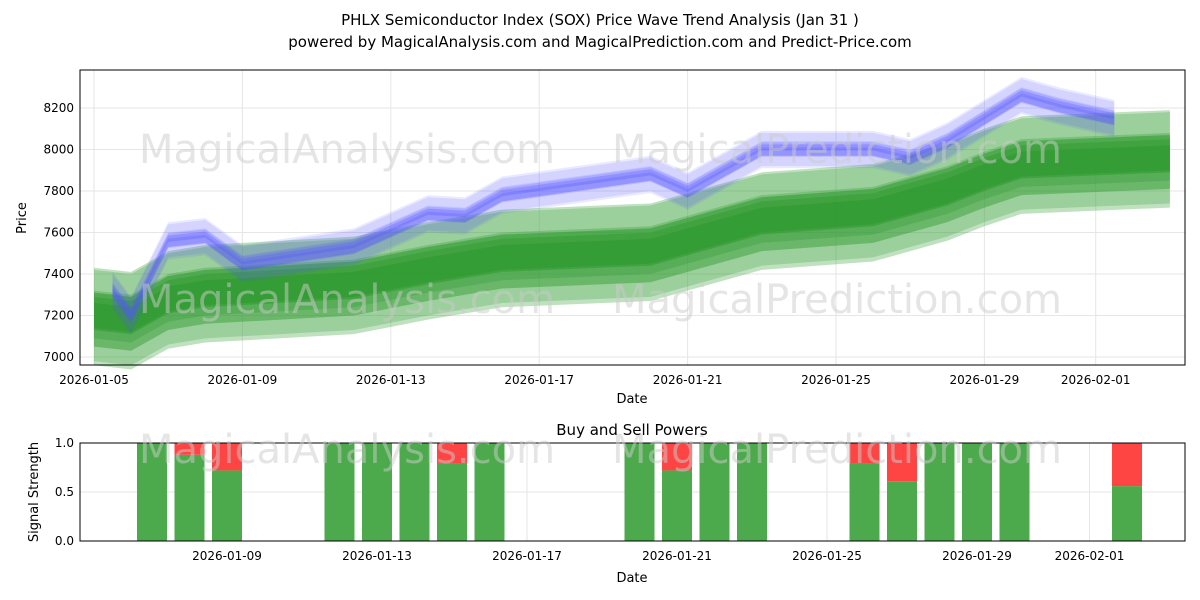  I want to click on y-tick-label: 7800, so click(58, 191).